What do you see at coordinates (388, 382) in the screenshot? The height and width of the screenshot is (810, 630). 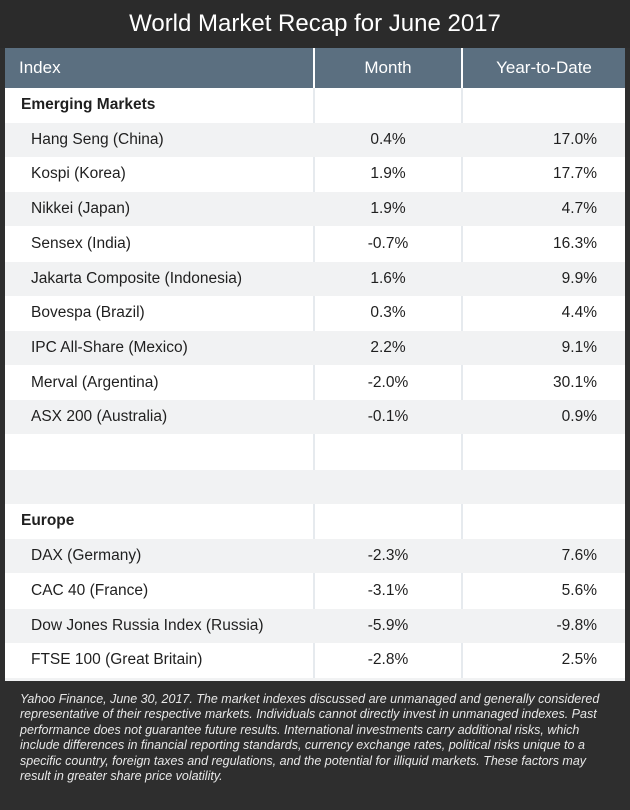 I see `month-value: -2.0%` at bounding box center [388, 382].